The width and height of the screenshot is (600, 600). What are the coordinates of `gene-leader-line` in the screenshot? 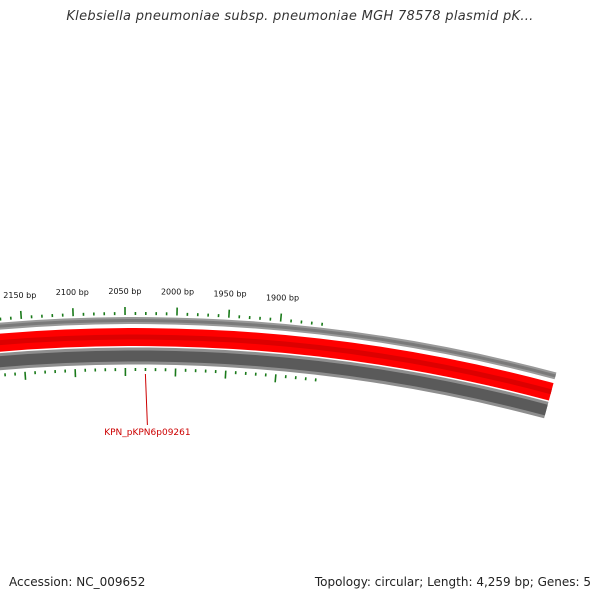 It's located at (146, 399).